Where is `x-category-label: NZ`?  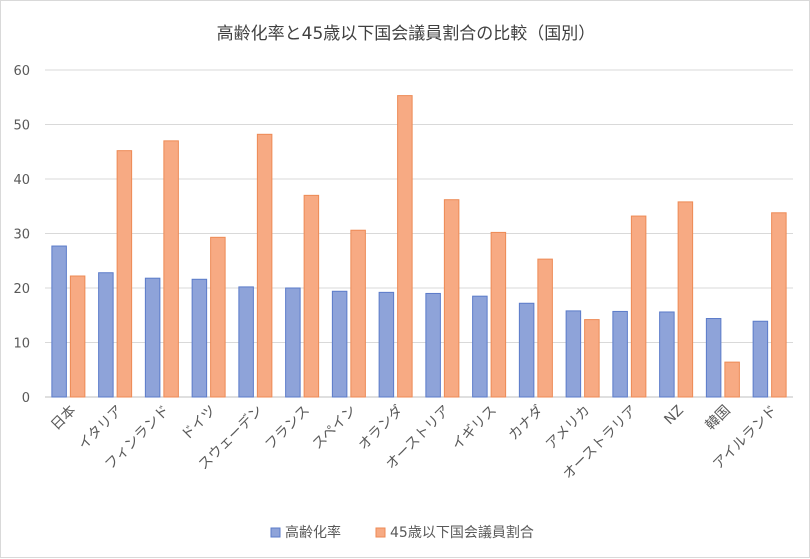 x-category-label: NZ is located at coordinates (674, 416).